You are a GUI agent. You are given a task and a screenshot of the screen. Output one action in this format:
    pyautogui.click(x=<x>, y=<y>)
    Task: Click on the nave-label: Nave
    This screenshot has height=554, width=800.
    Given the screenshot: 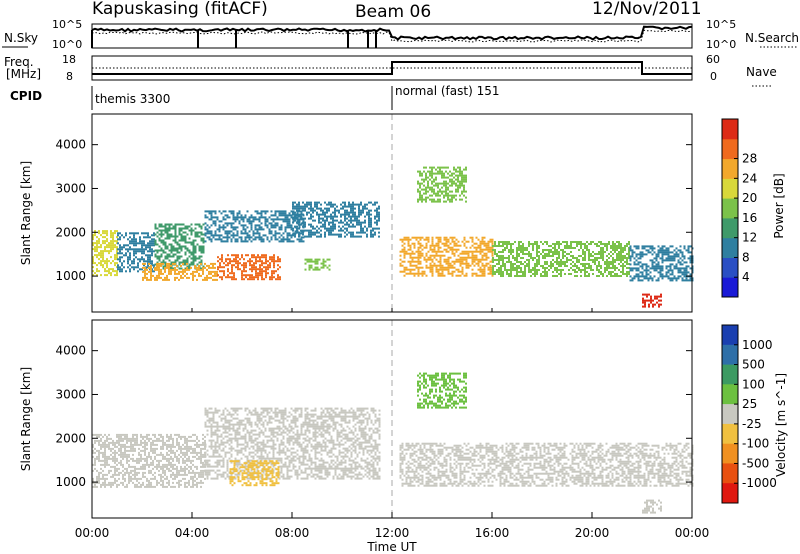 What is the action you would take?
    pyautogui.click(x=761, y=72)
    